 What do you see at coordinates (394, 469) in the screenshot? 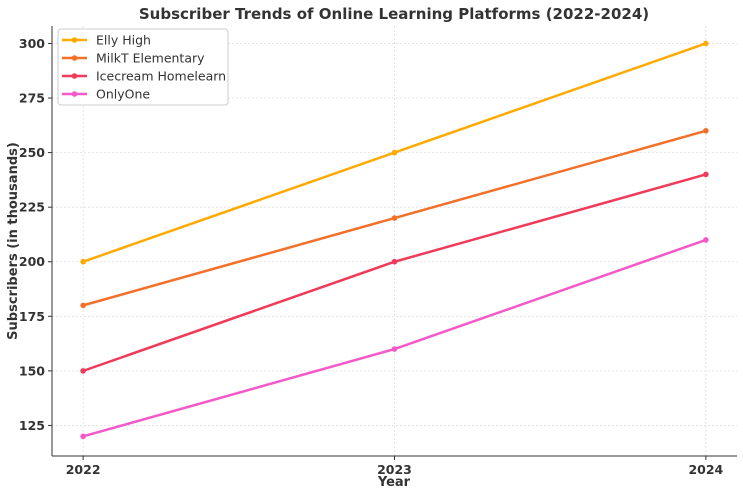
I see `x-tick-label: 2023` at bounding box center [394, 469].